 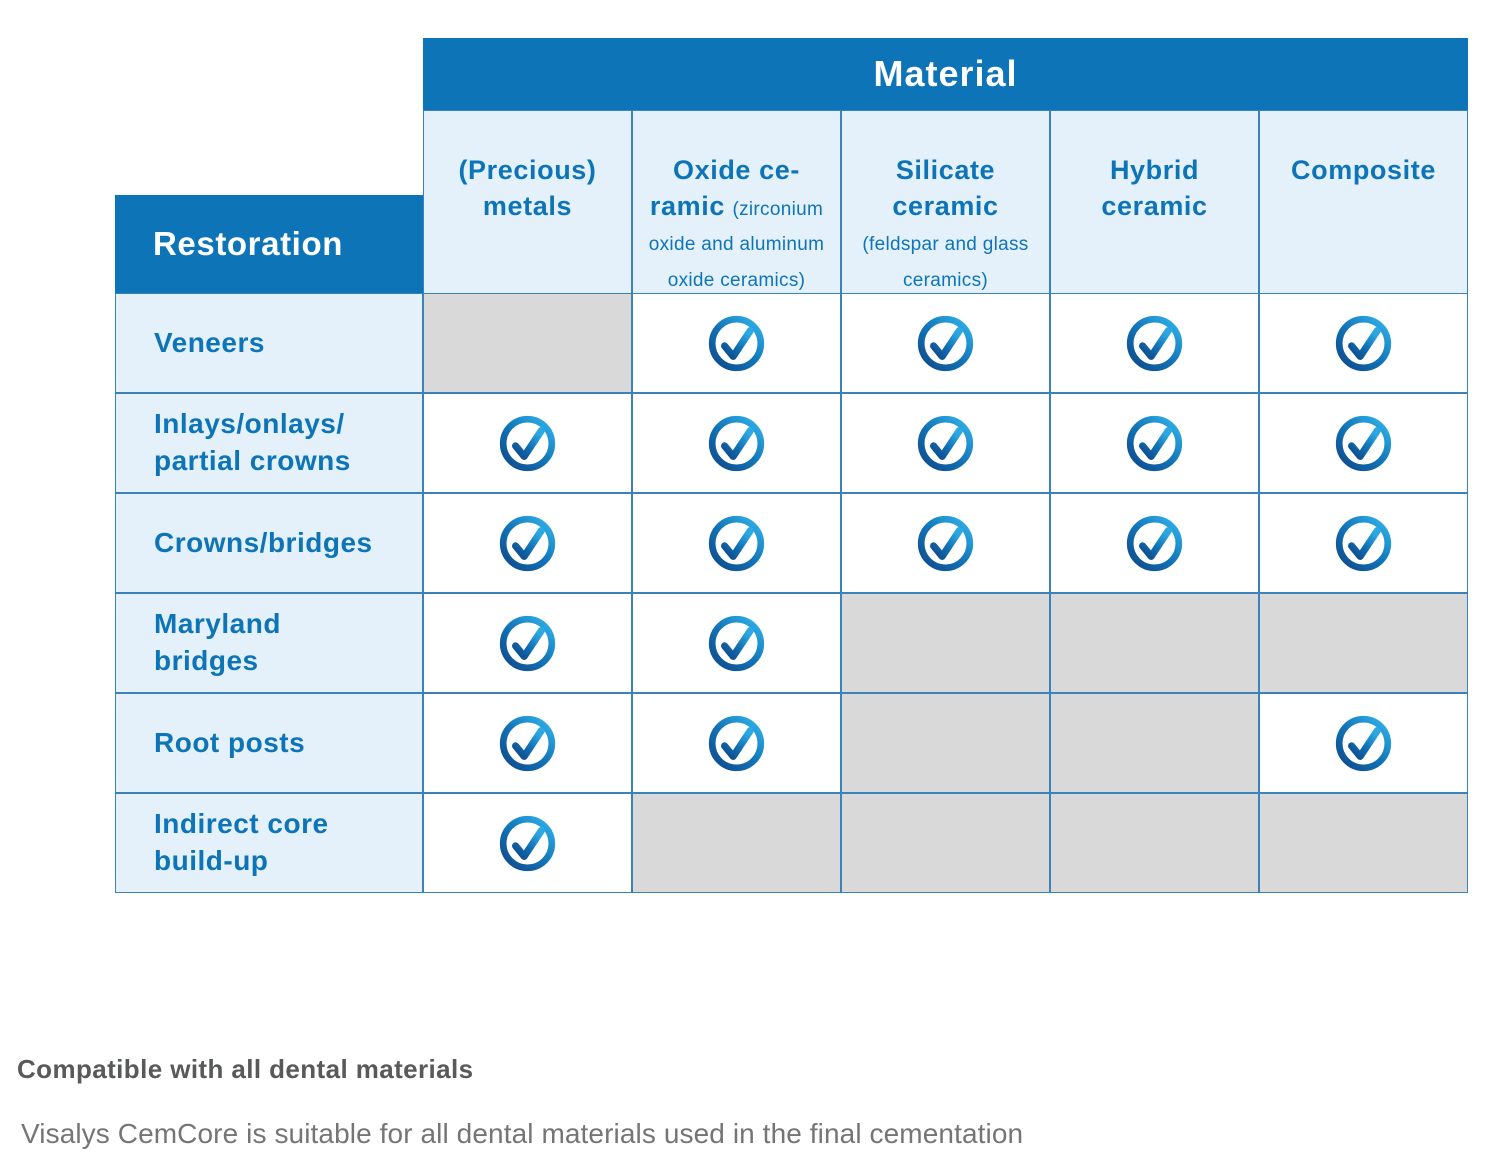 What do you see at coordinates (1363, 170) in the screenshot?
I see `column-title: Composite` at bounding box center [1363, 170].